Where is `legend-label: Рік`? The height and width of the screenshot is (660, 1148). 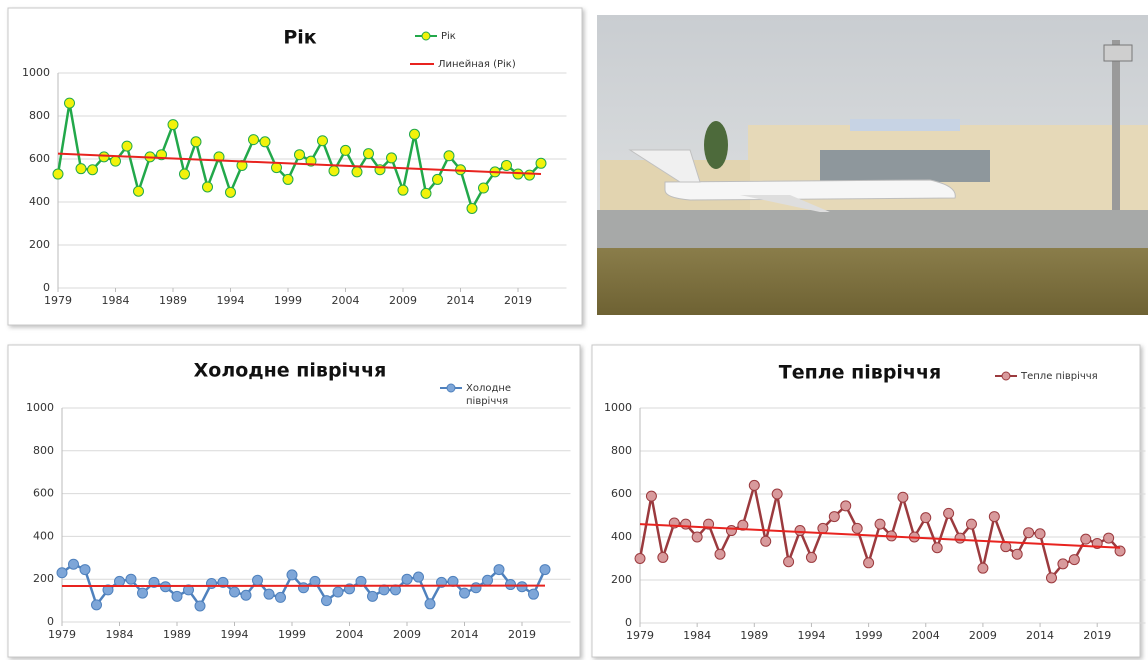
legend-label: Рік is located at coordinates (448, 36).